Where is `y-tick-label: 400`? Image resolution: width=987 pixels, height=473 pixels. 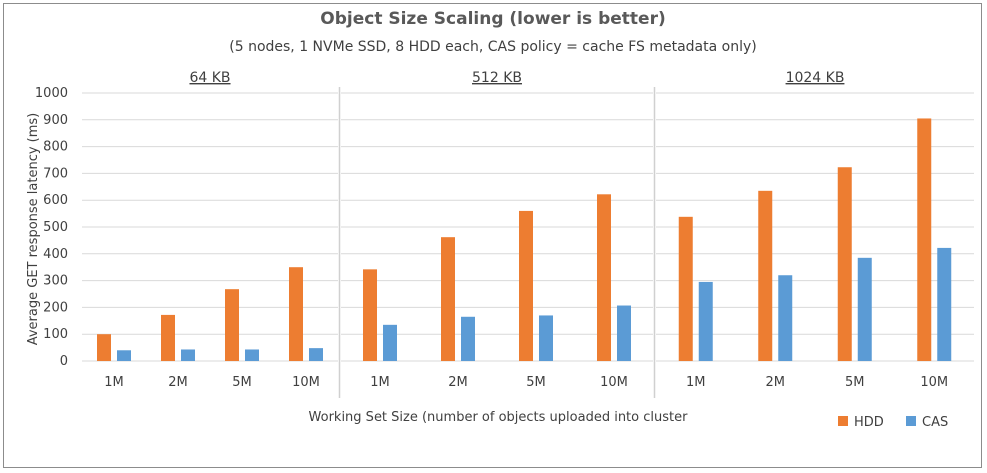
y-tick-label: 400 is located at coordinates (55, 254).